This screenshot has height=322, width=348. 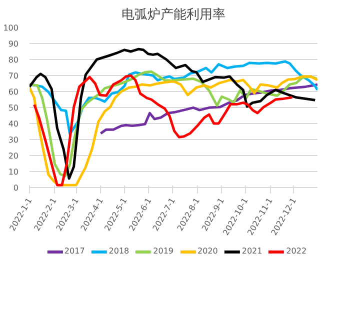 What do you see at coordinates (296, 251) in the screenshot?
I see `legend-label: 2022` at bounding box center [296, 251].